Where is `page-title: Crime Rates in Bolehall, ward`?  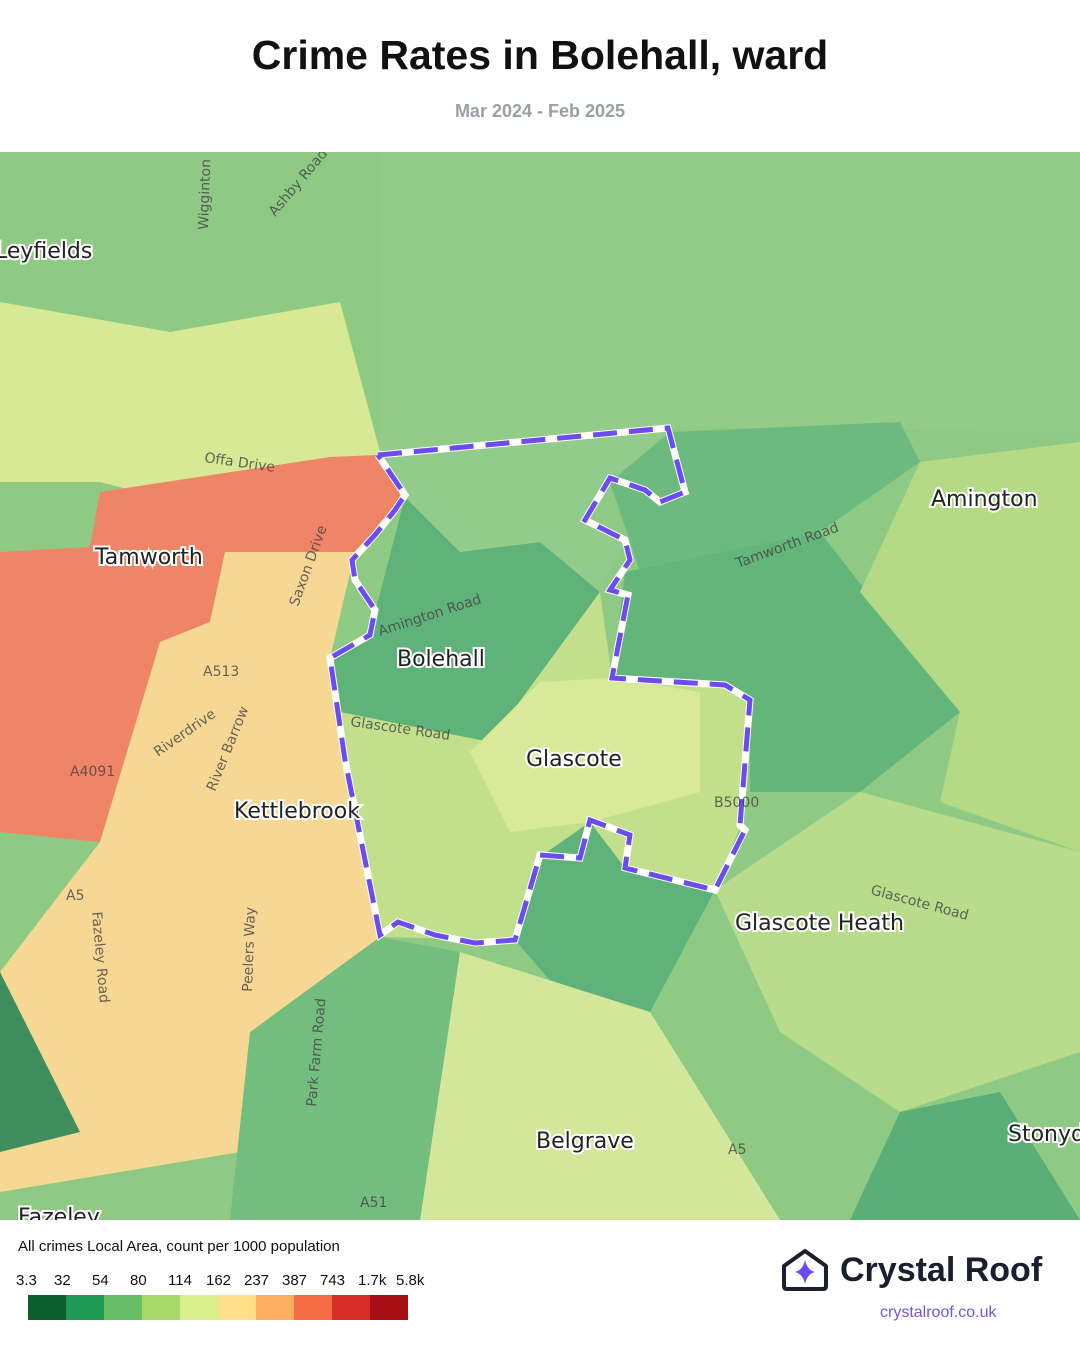 page-title: Crime Rates in Bolehall, ward is located at coordinates (540, 55).